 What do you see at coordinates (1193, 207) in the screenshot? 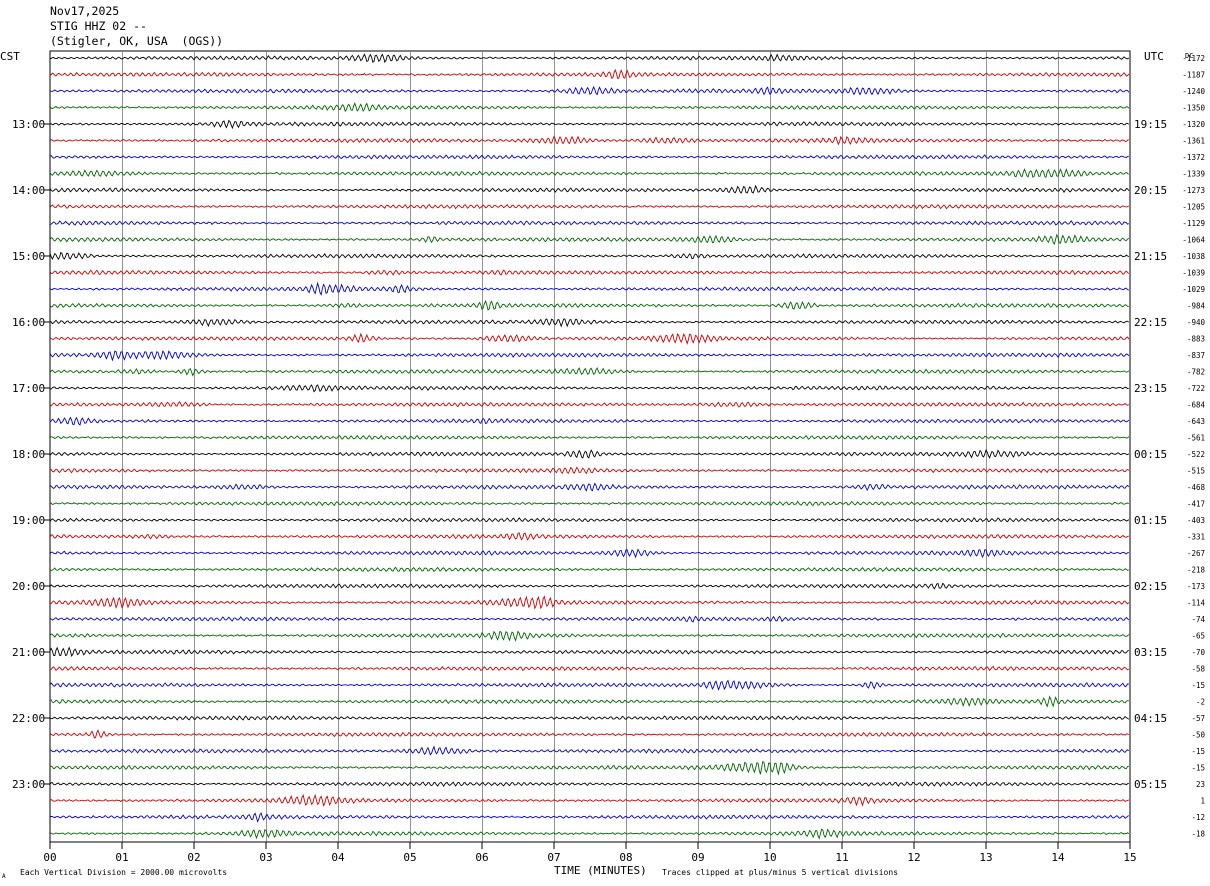
I see `dc-offset-label: -1205` at bounding box center [1193, 207].